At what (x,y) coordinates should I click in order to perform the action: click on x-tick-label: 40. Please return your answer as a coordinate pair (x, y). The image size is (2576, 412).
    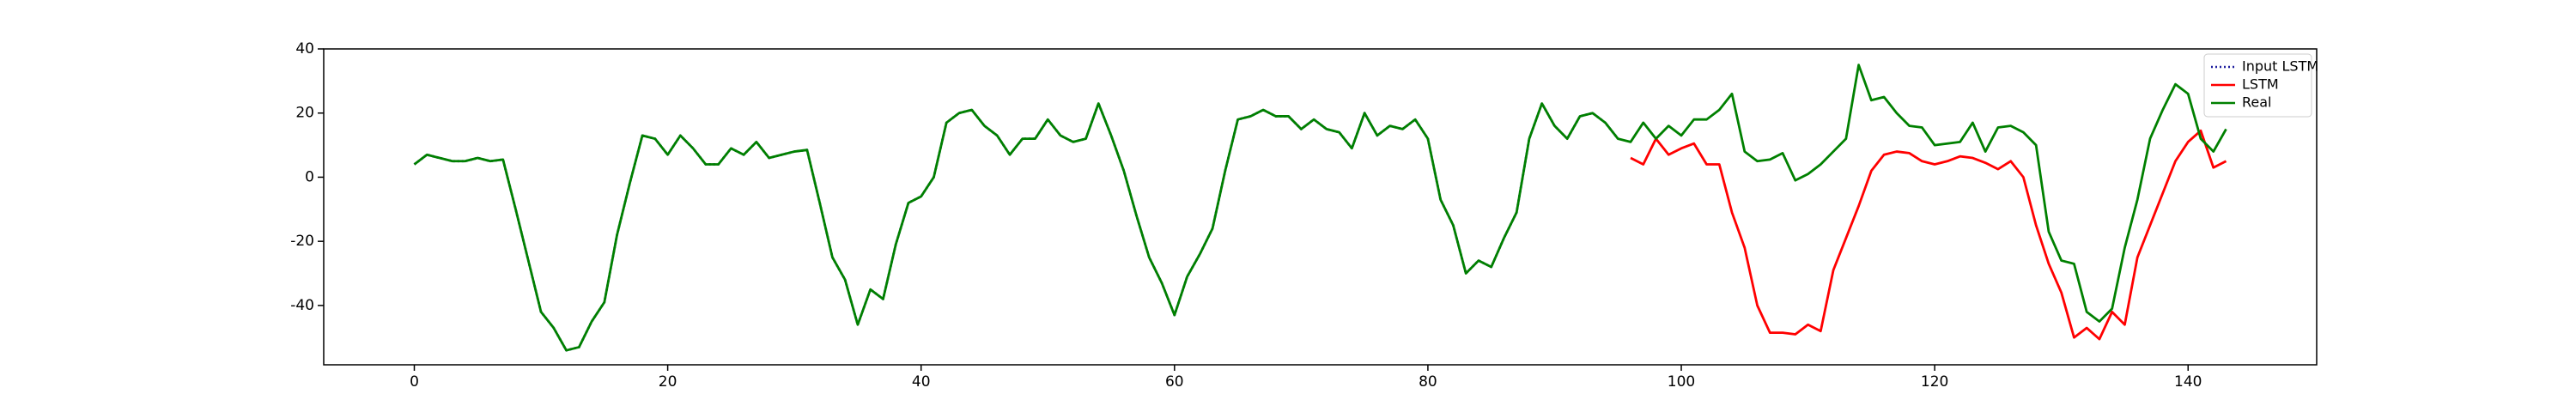
    Looking at the image, I should click on (921, 382).